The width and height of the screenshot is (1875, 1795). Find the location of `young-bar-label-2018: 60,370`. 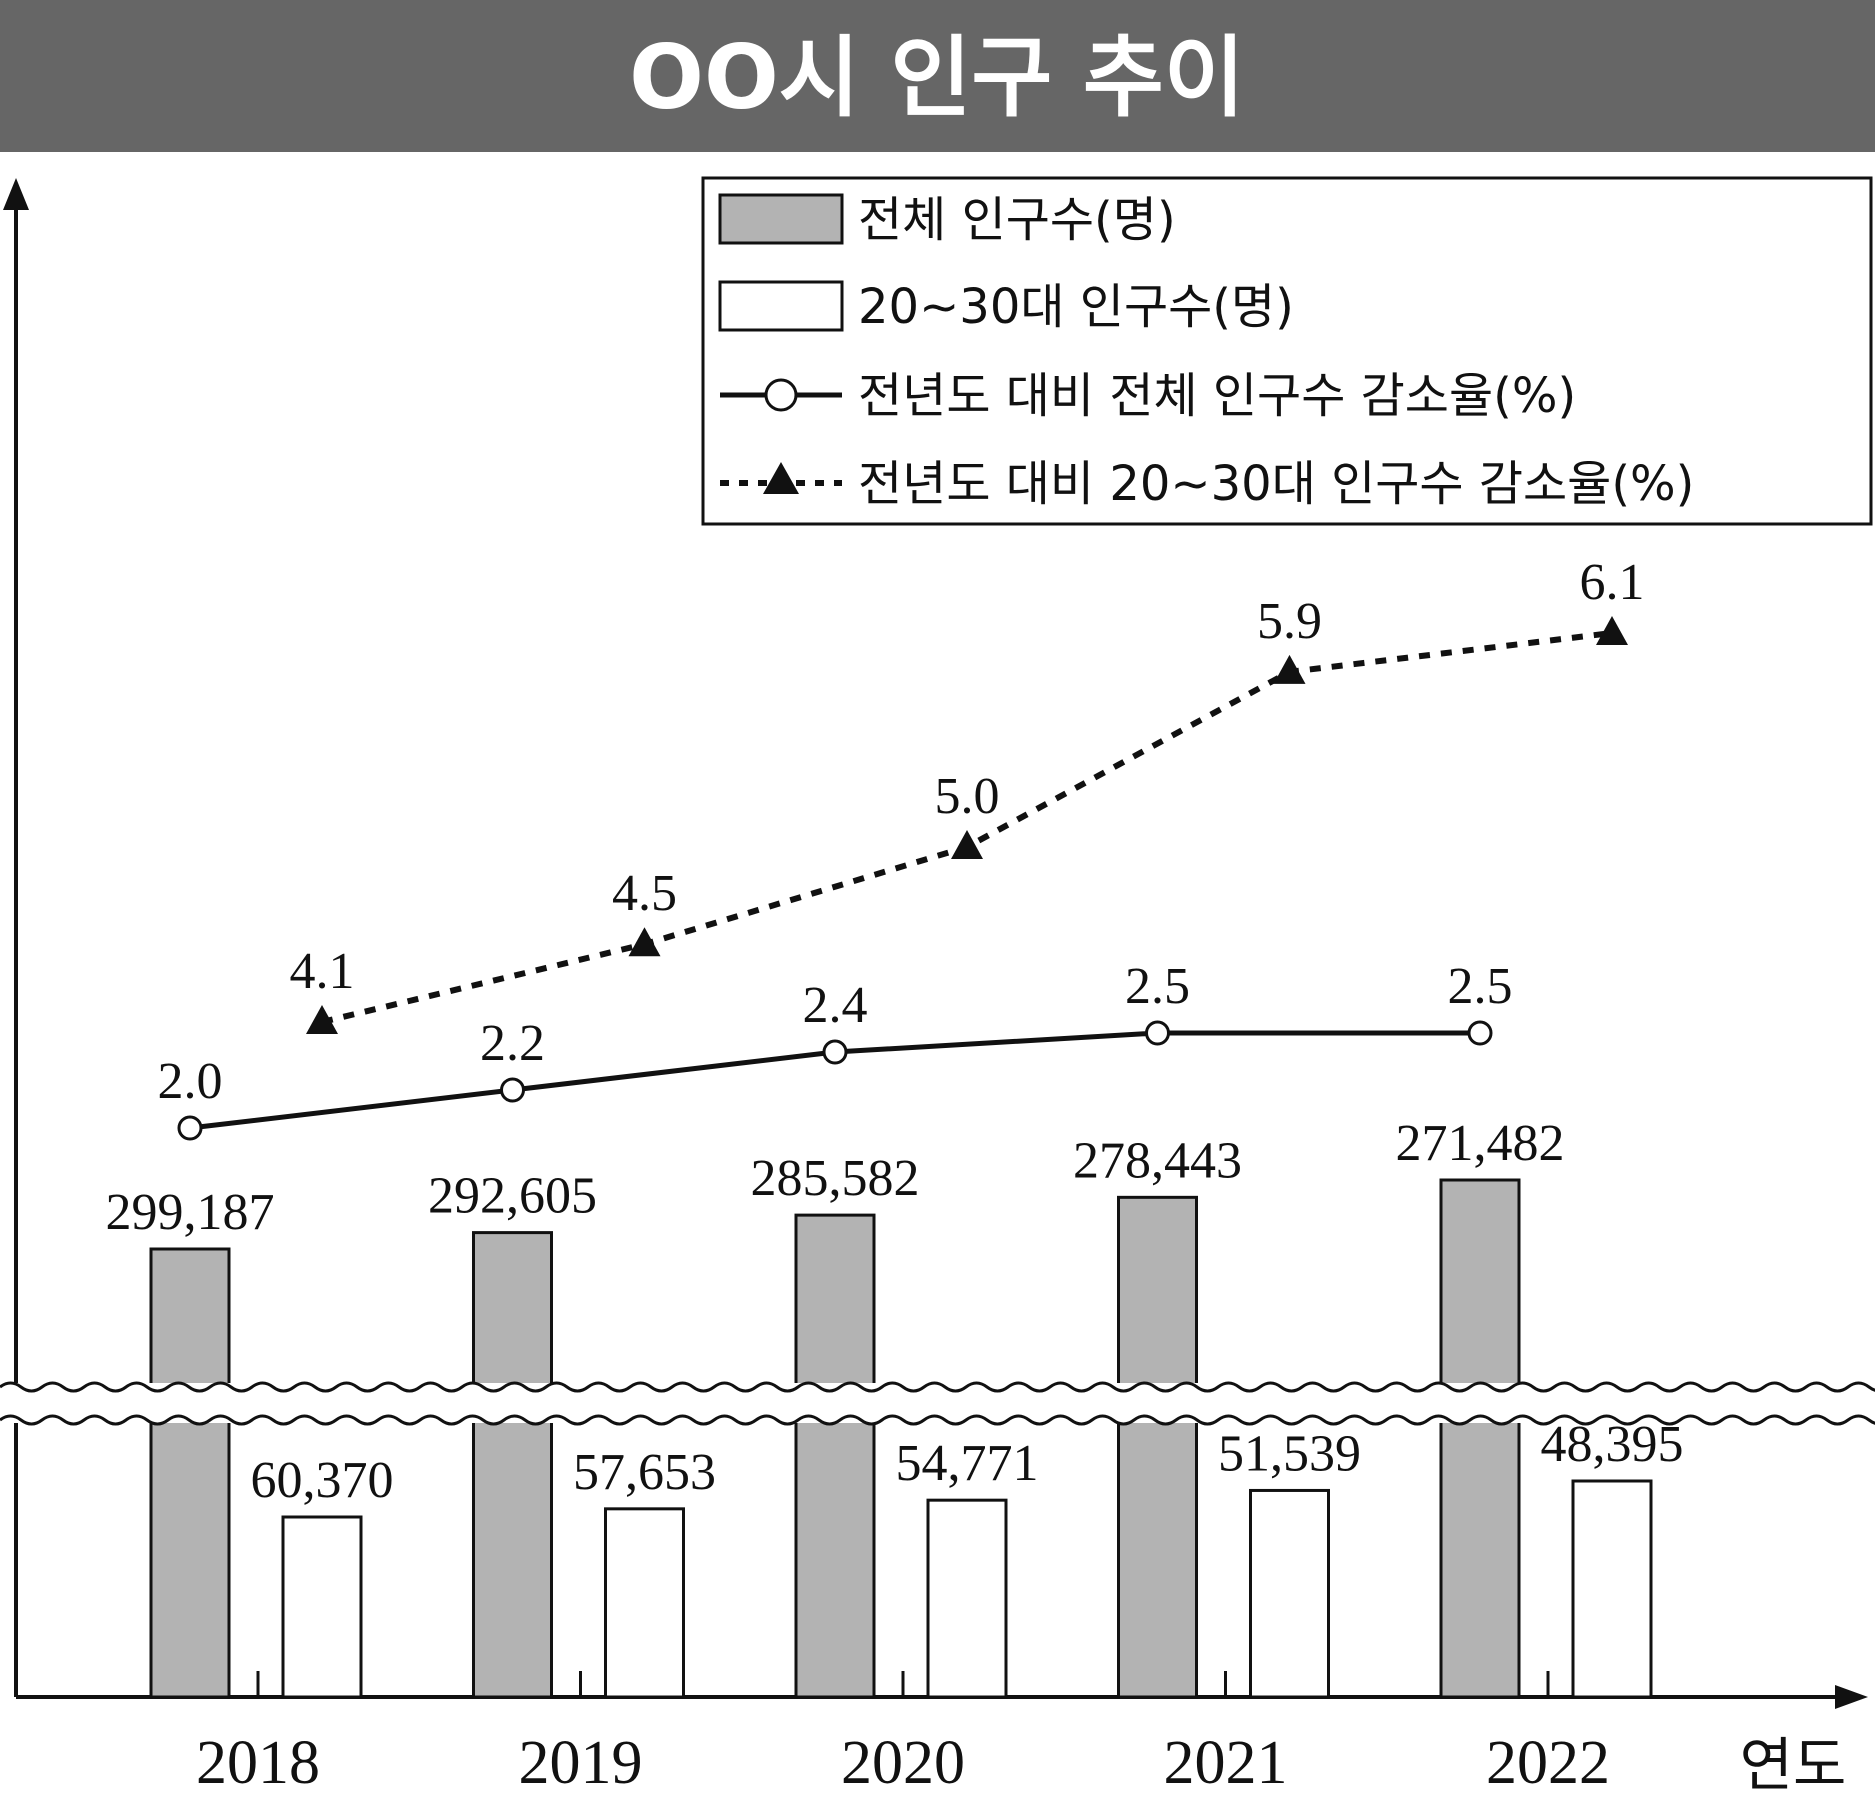

young-bar-label-2018: 60,370 is located at coordinates (322, 1480).